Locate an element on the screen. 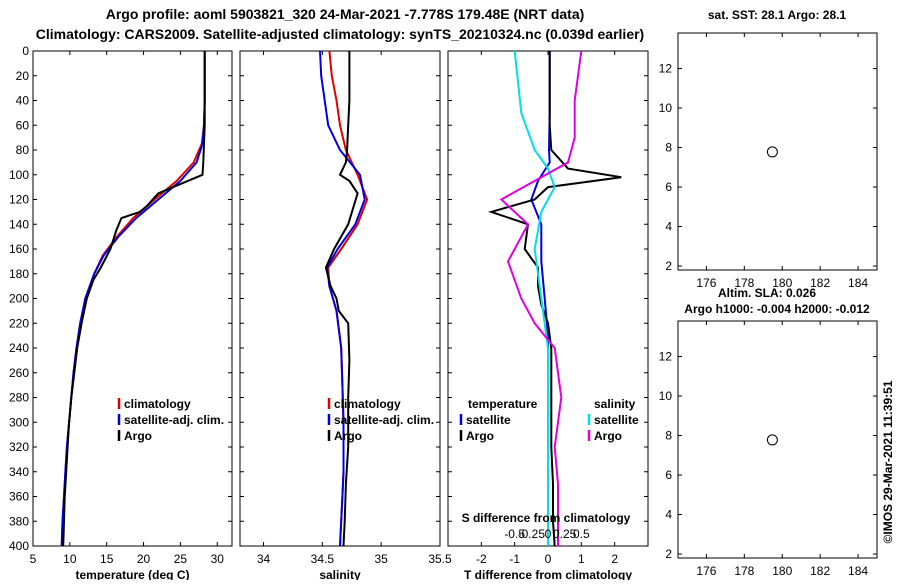 The width and height of the screenshot is (900, 585). sst_map-argo-marker is located at coordinates (772, 152).